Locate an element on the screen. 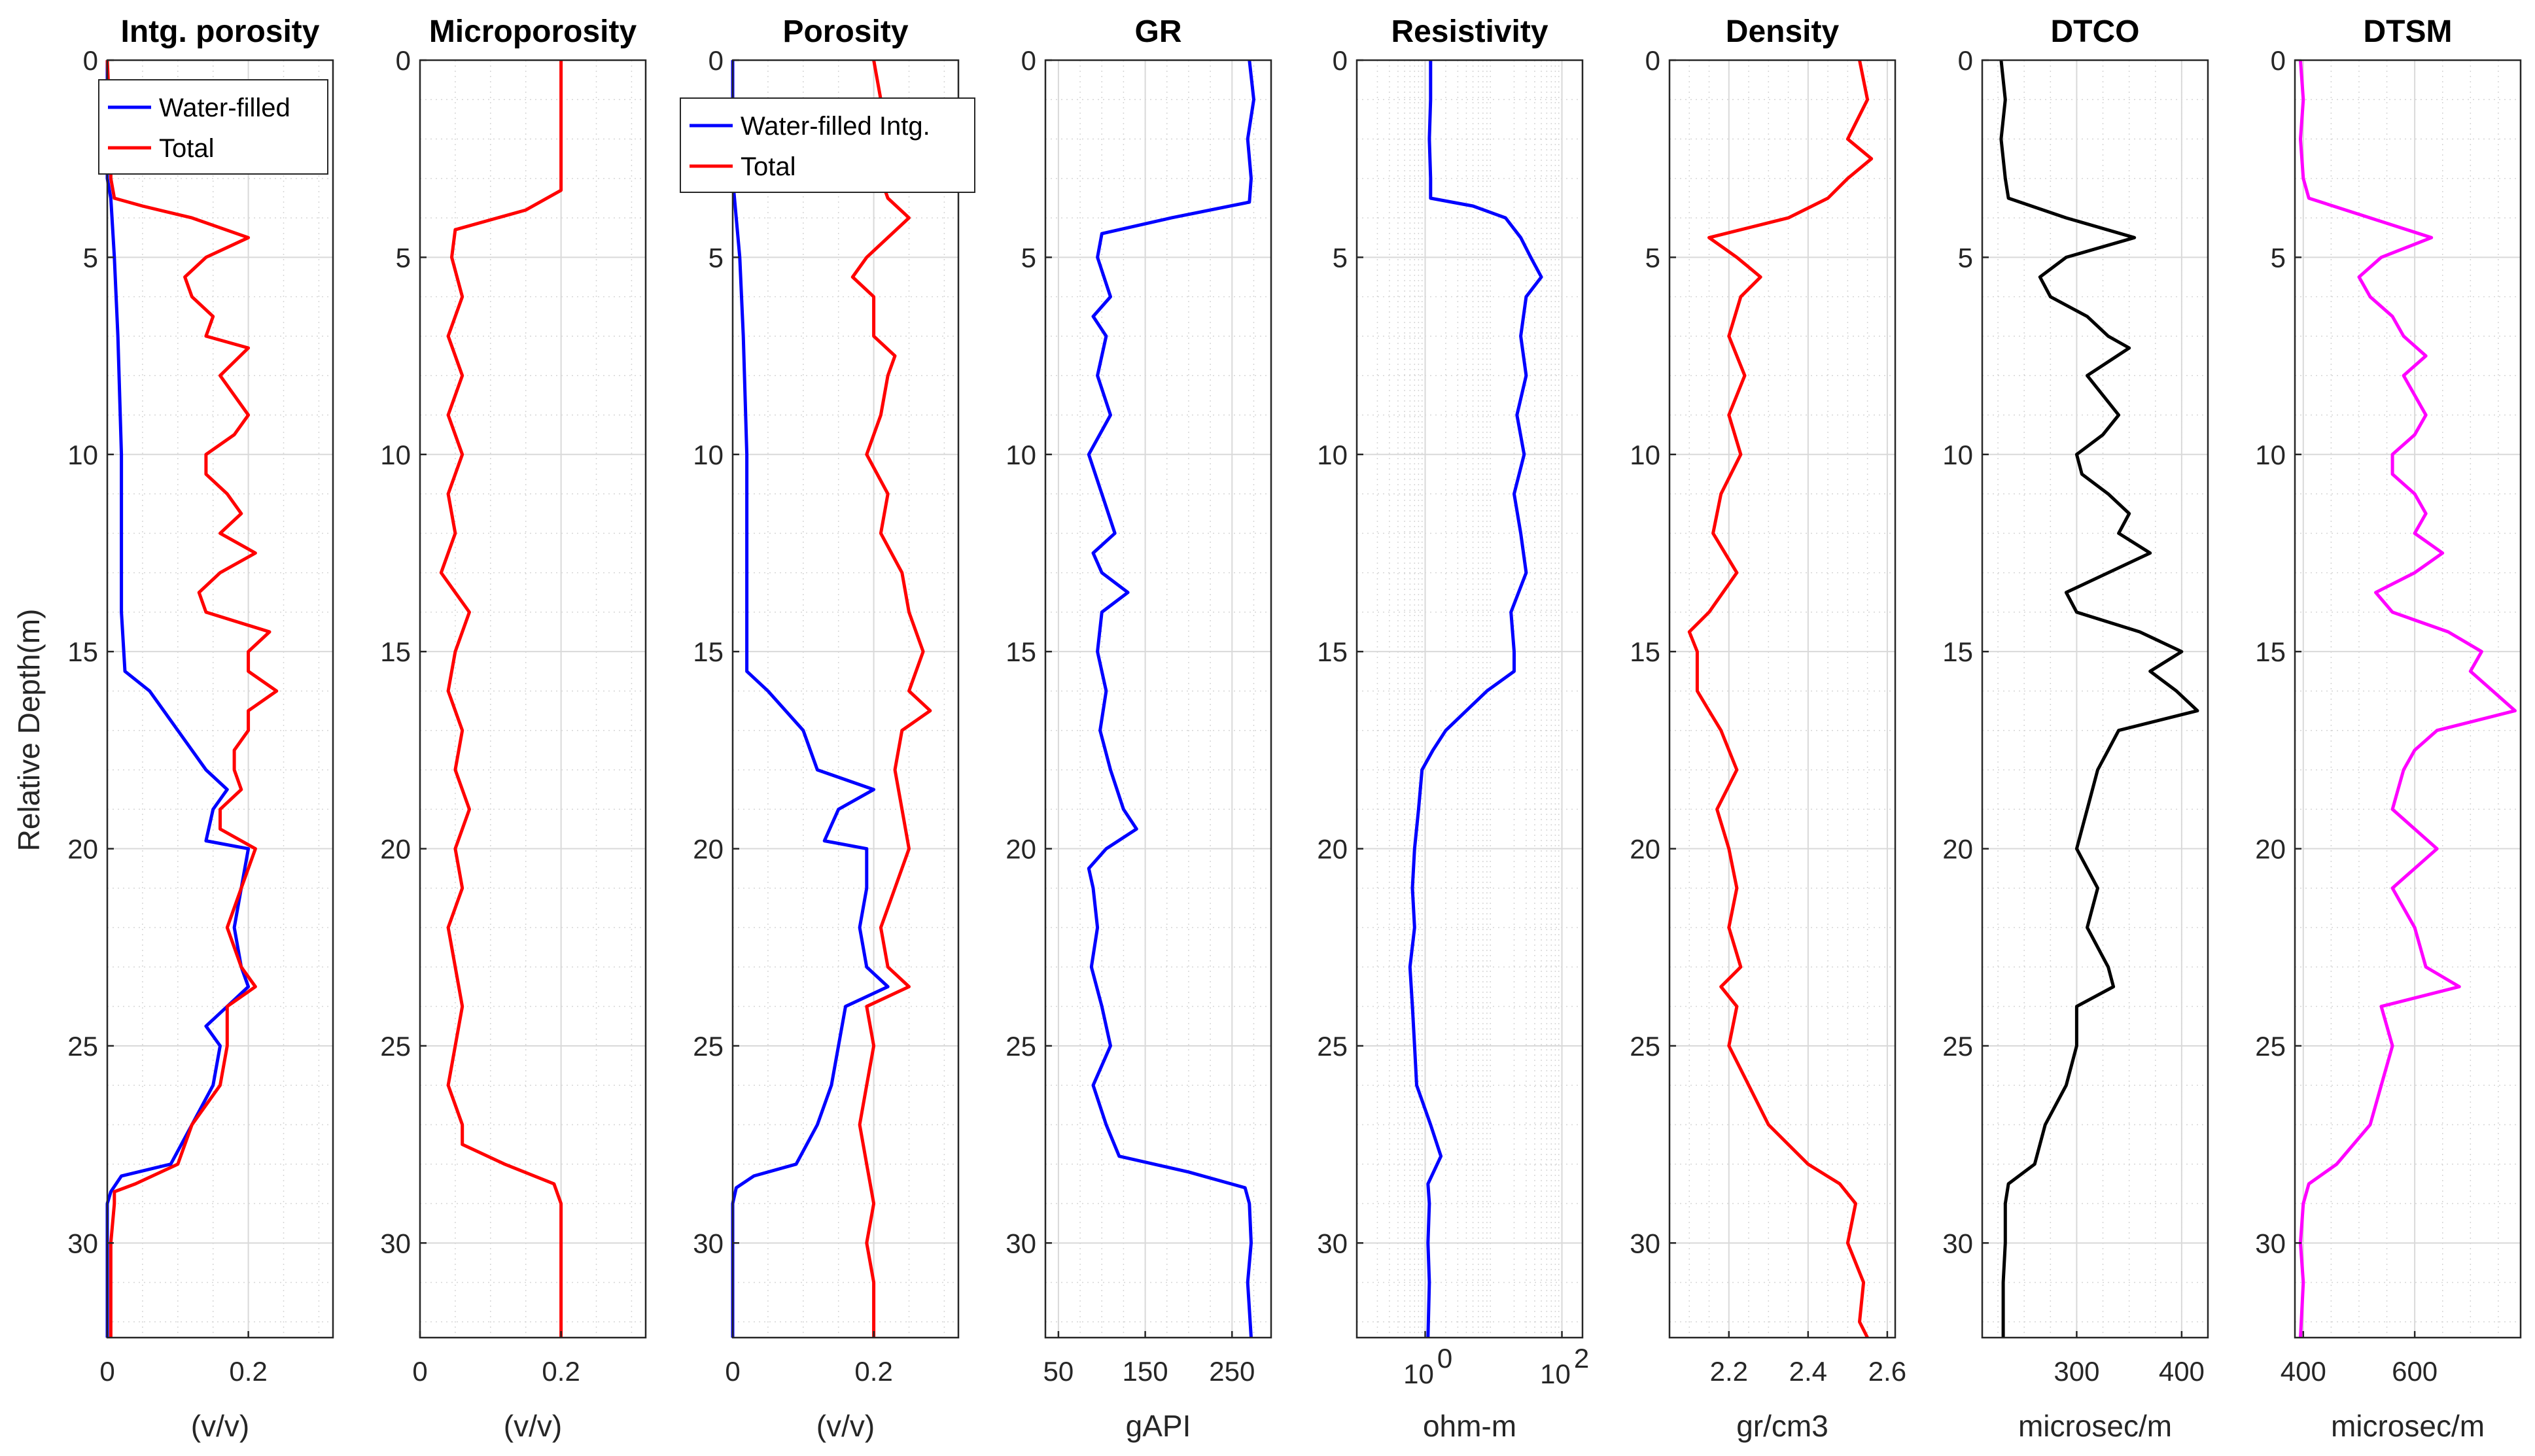 The height and width of the screenshot is (1456, 2535). track-title: Resistivity is located at coordinates (1470, 31).